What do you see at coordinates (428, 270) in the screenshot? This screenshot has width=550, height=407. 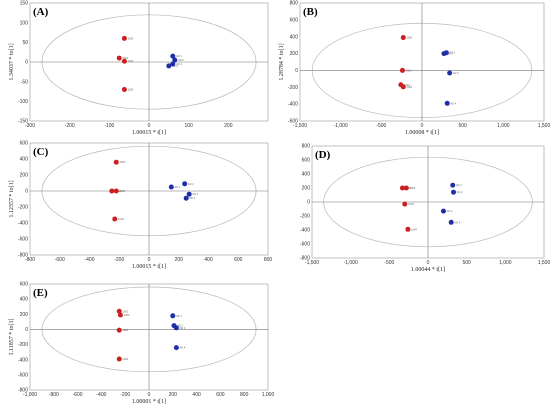 I see `x-axis-label: 1.00044 * t[1]` at bounding box center [428, 270].